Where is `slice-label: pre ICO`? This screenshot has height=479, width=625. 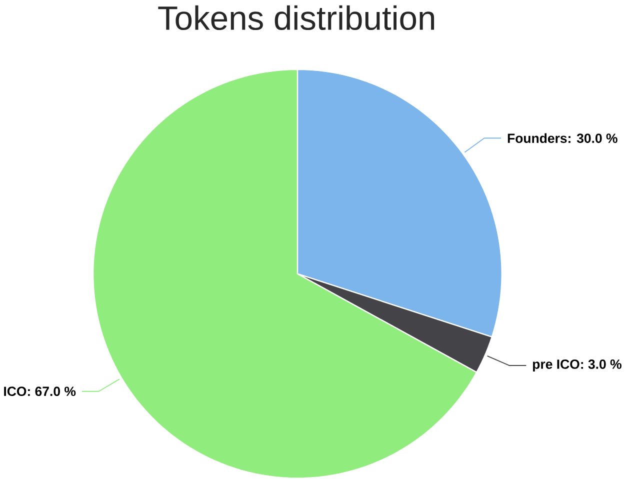 slice-label: pre ICO is located at coordinates (556, 366).